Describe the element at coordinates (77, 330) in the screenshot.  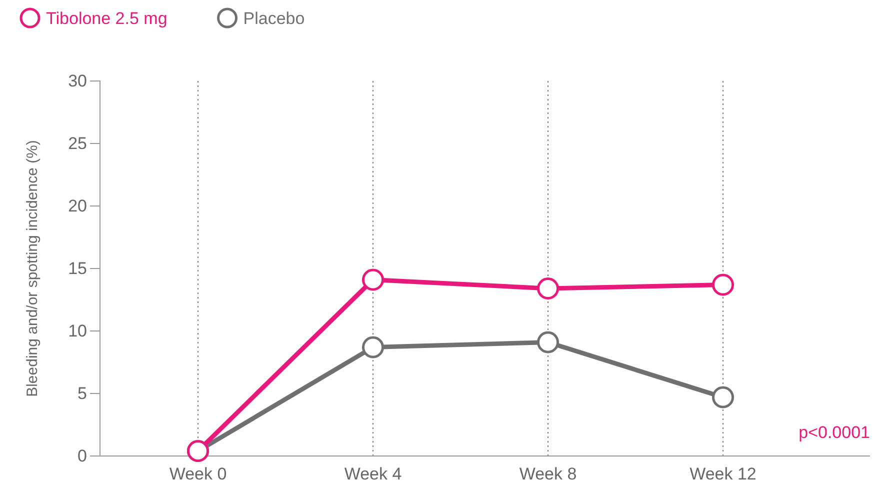
I see `y-tick-label: 10` at that location.